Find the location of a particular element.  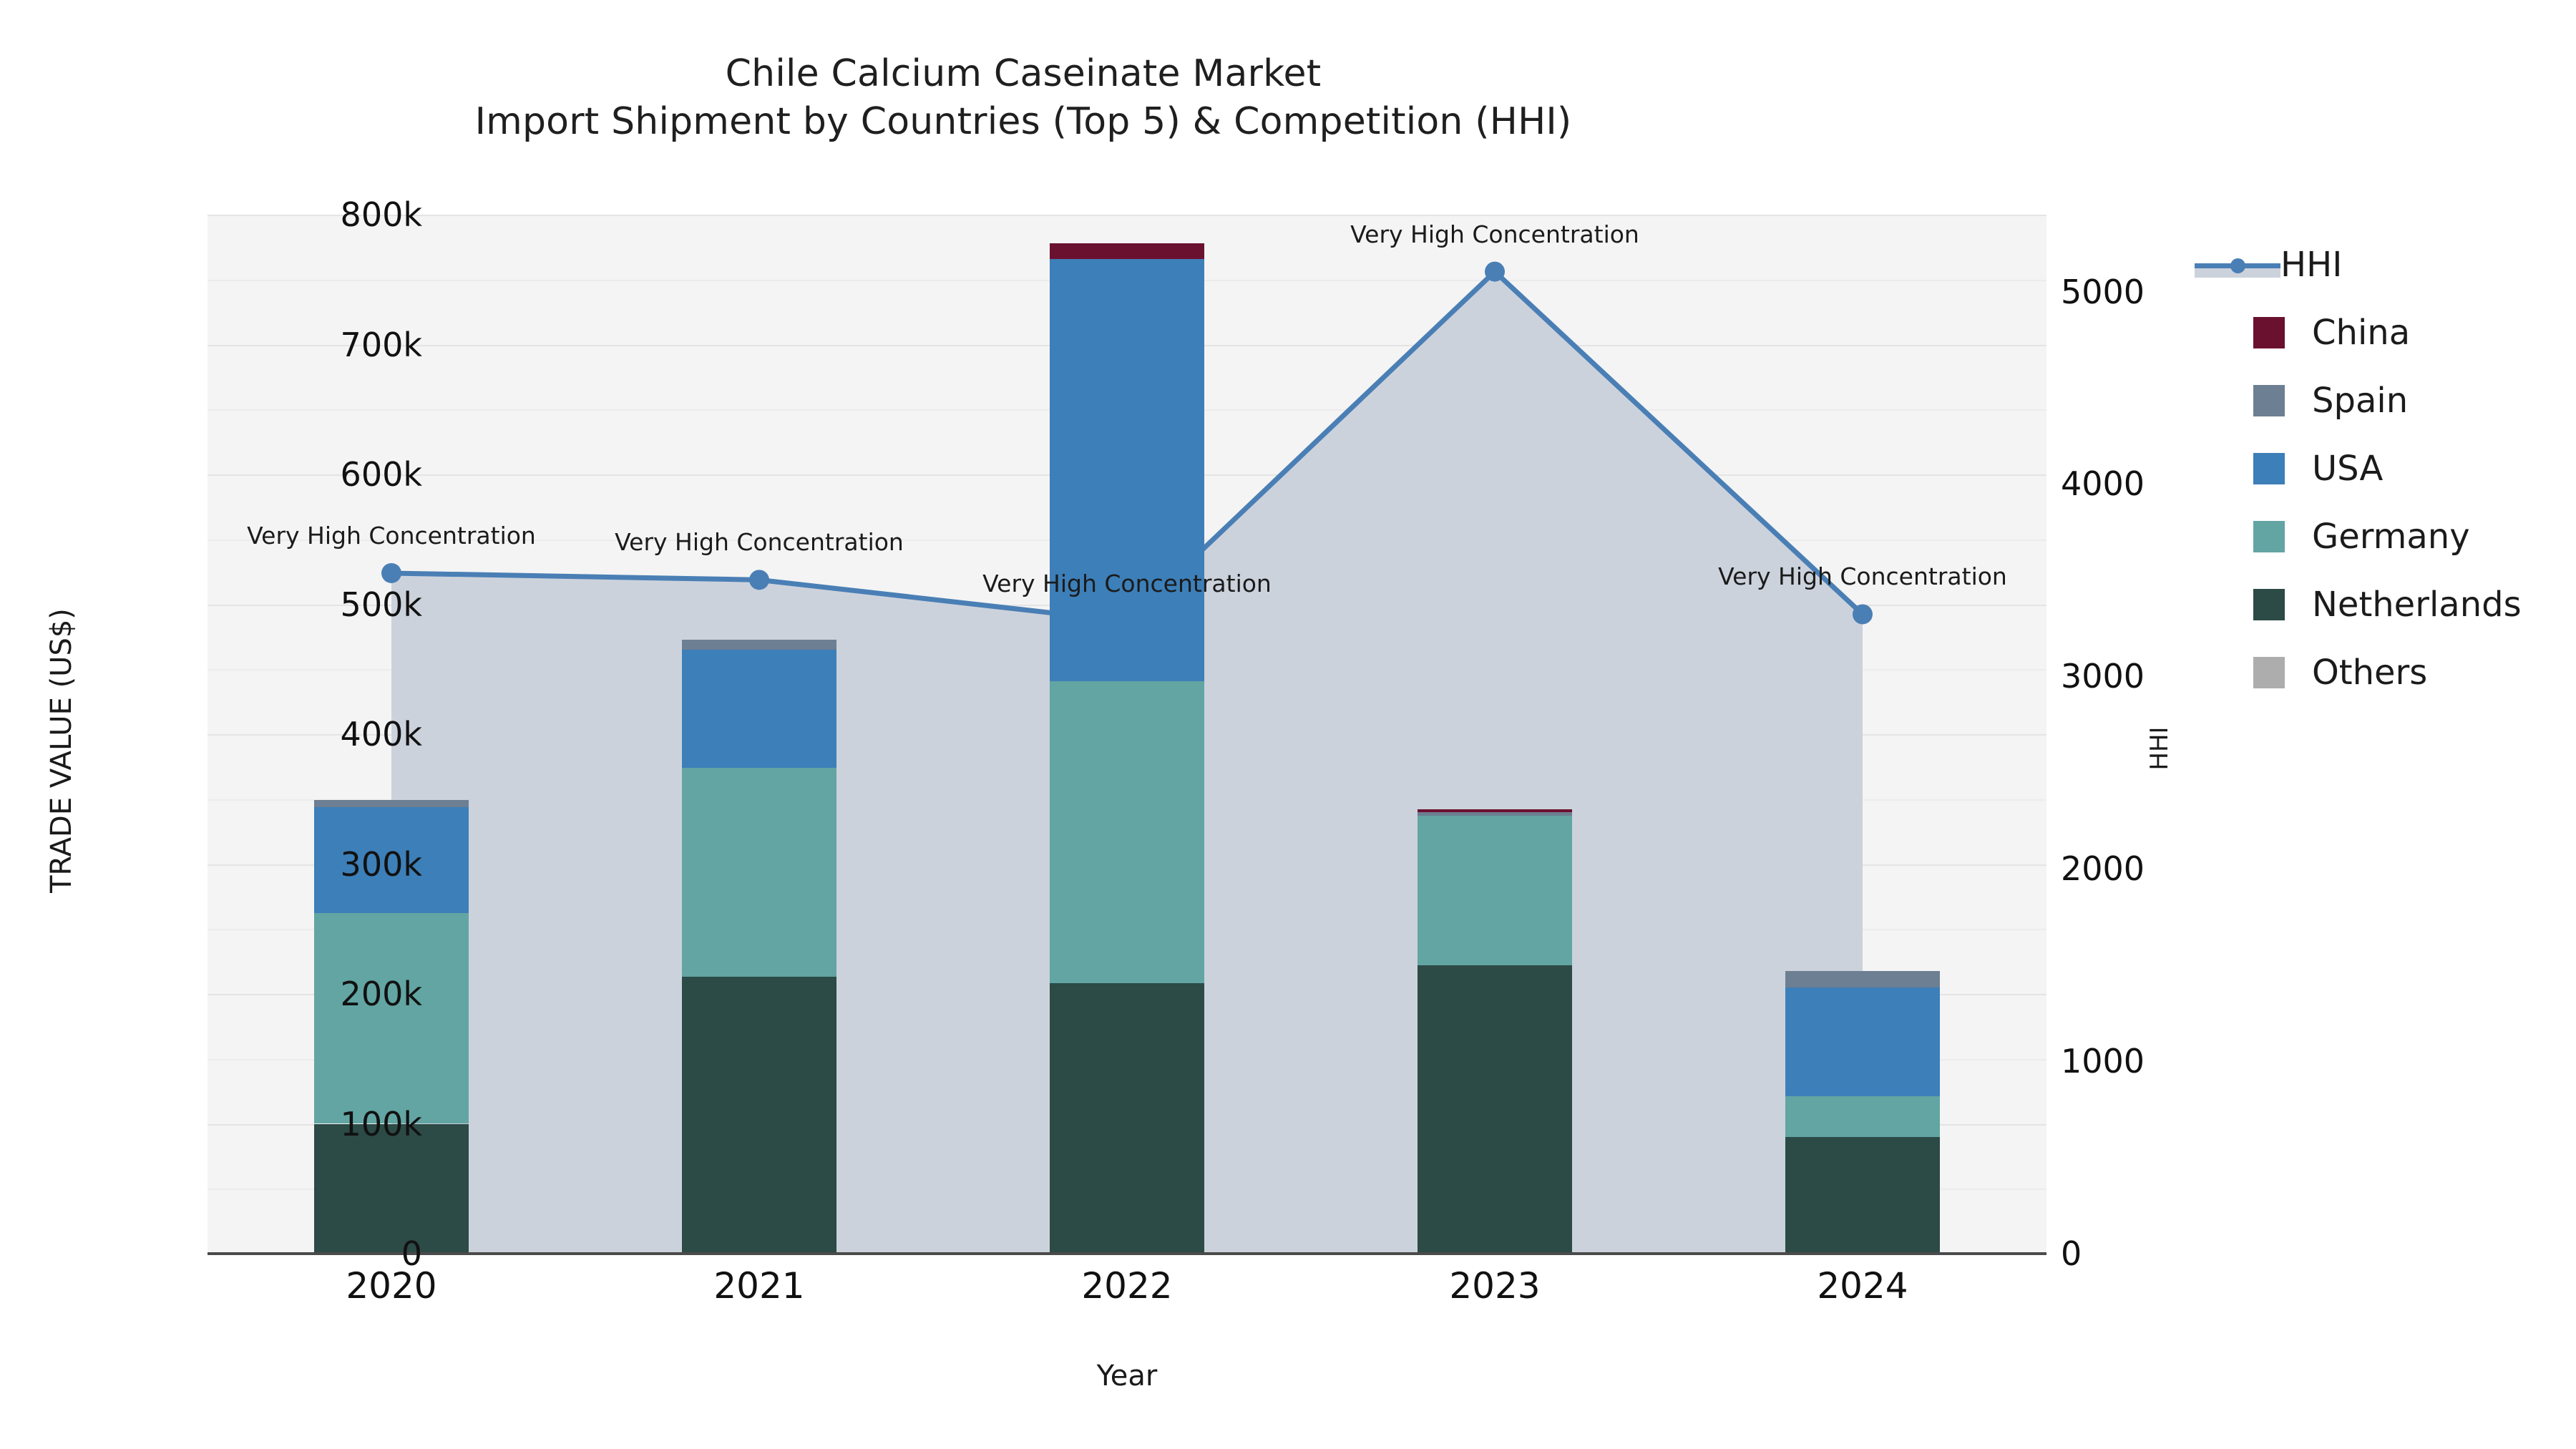

legend-item-germany: Germany is located at coordinates (2393, 536).